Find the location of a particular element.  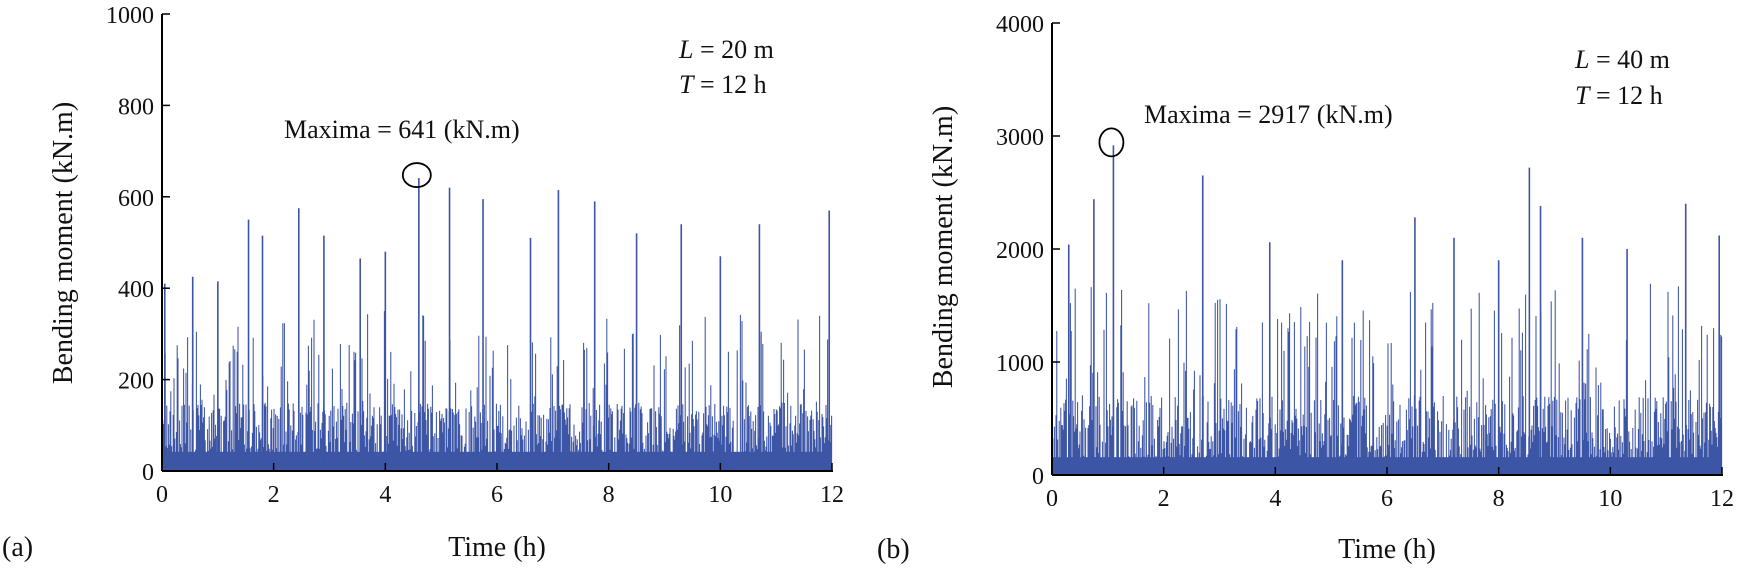

panel-a-y-tick-label: 200 is located at coordinates (136, 382).